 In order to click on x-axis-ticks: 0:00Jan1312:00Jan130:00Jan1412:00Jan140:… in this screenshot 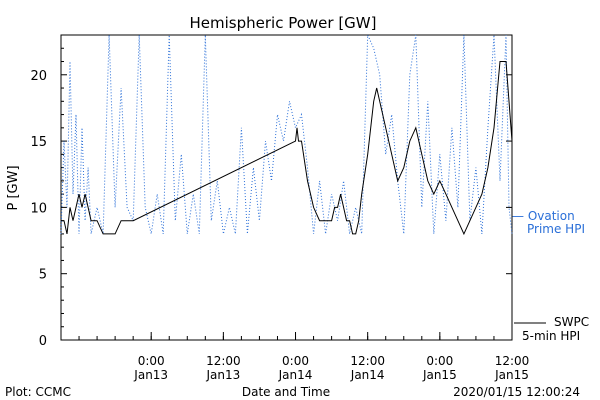, I will do `click(295, 357)`.